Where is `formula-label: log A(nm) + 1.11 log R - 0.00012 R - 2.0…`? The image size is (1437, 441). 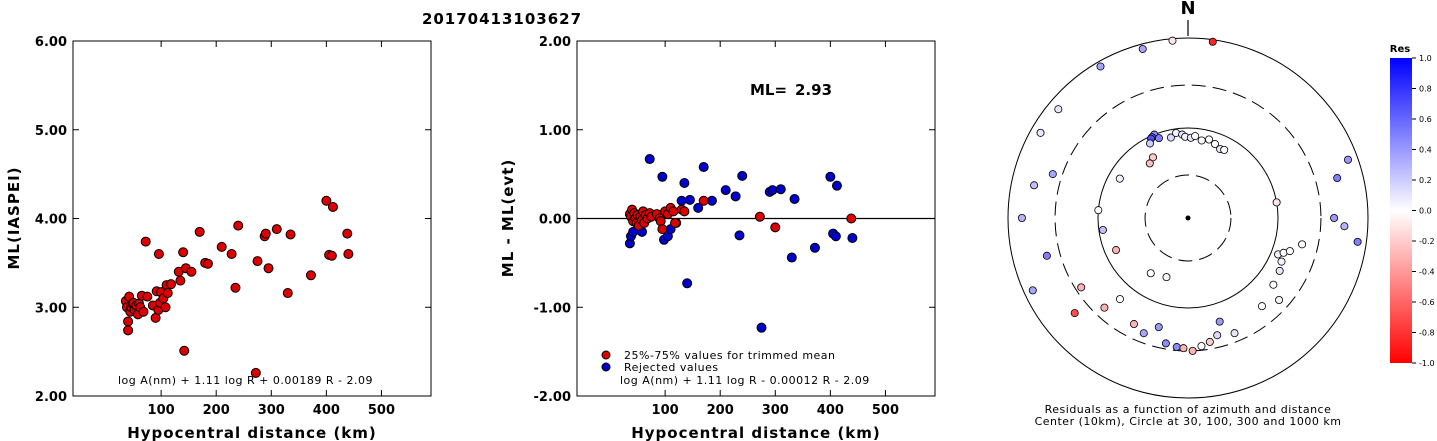
formula-label: log A(nm) + 1.11 log R - 0.00012 R - 2.0… is located at coordinates (745, 380).